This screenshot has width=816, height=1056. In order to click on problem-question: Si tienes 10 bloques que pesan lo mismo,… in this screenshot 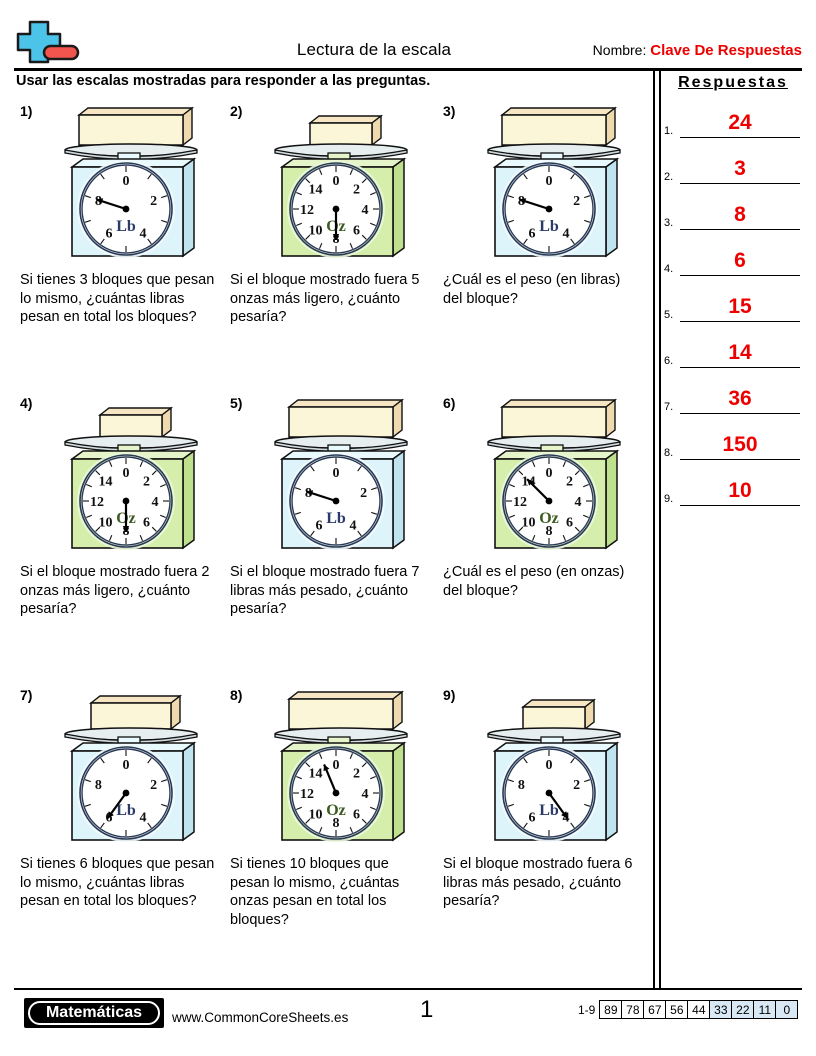, I will do `click(315, 892)`.